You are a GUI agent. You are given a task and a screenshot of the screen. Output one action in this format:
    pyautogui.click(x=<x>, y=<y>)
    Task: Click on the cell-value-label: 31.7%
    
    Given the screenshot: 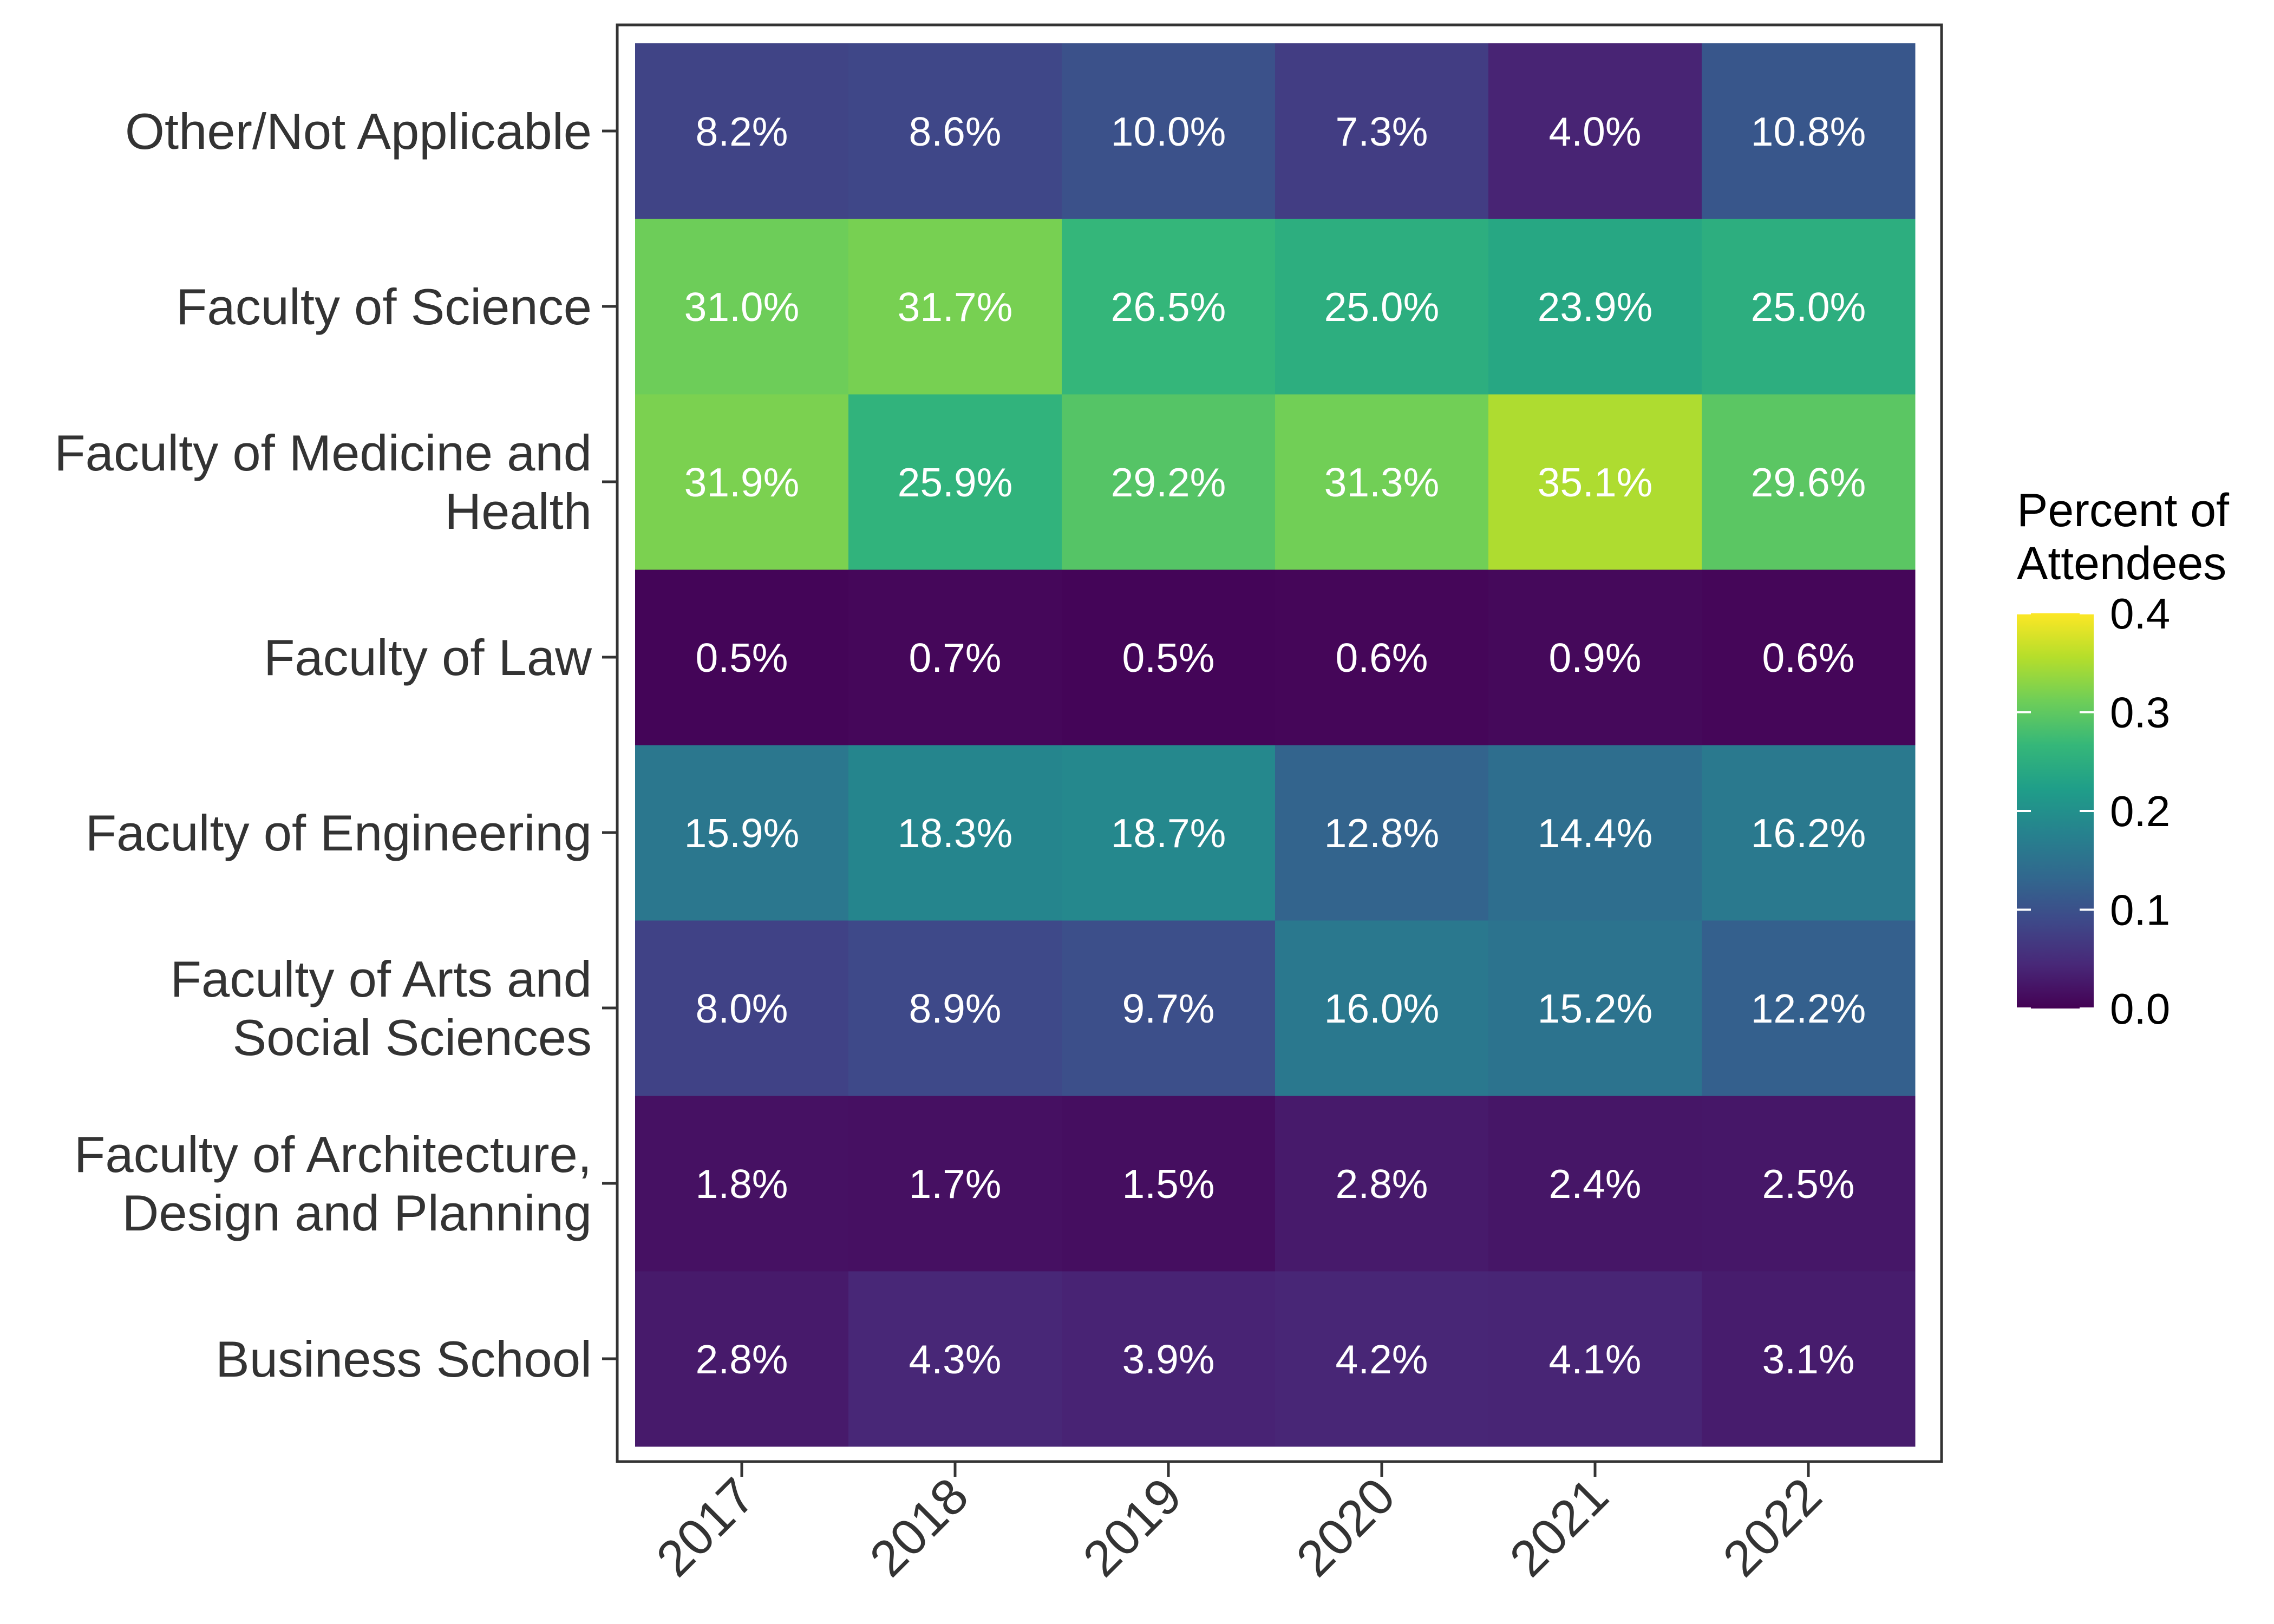 What is the action you would take?
    pyautogui.click(x=956, y=307)
    